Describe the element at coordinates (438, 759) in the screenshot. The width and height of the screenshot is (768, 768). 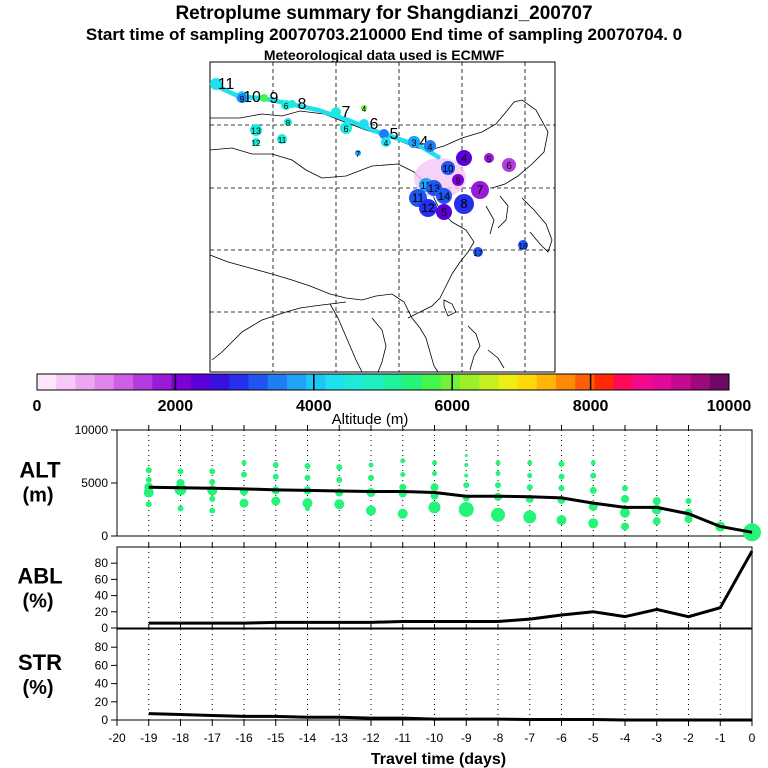
I see `x-axis-title: Travel time (days)` at that location.